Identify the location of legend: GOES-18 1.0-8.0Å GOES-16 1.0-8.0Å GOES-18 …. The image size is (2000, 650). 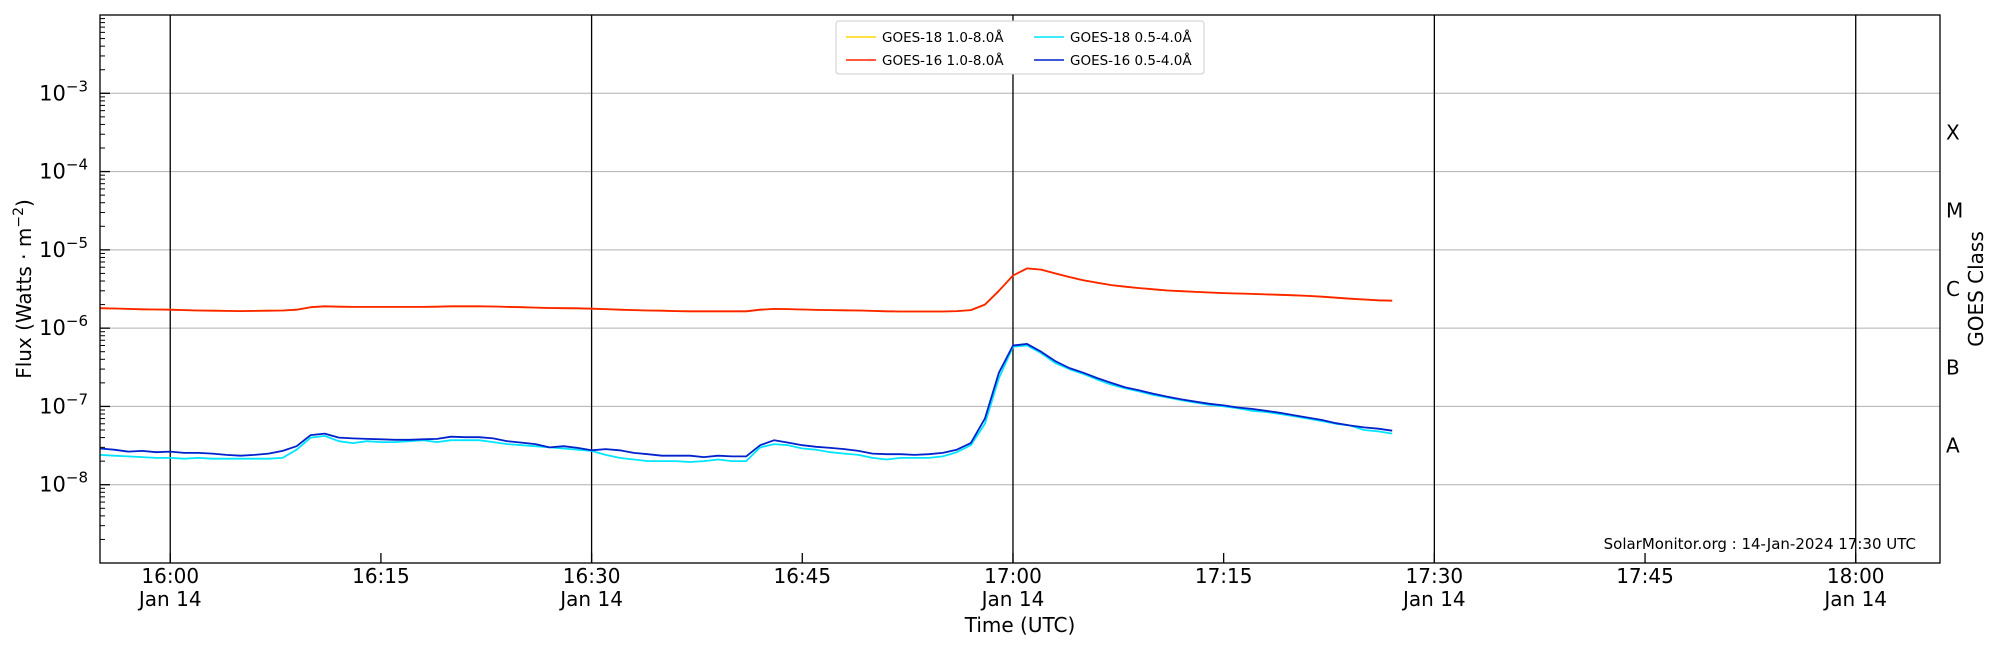
(1020, 47).